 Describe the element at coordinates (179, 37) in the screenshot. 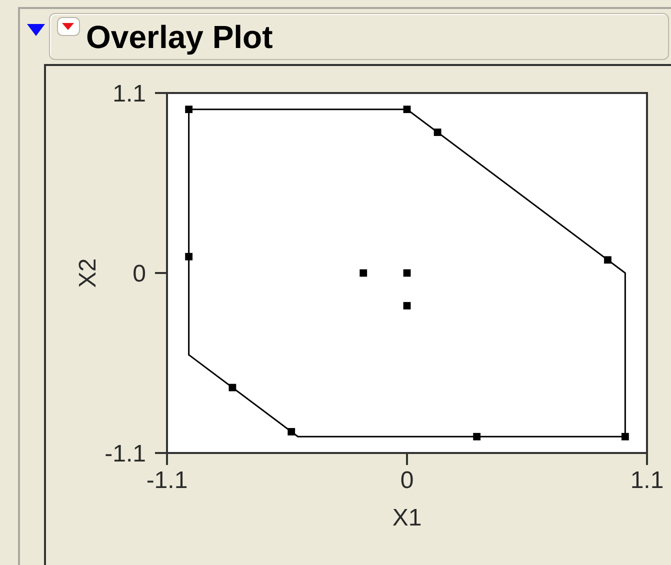

I see `chart-title: Overlay Plot` at that location.